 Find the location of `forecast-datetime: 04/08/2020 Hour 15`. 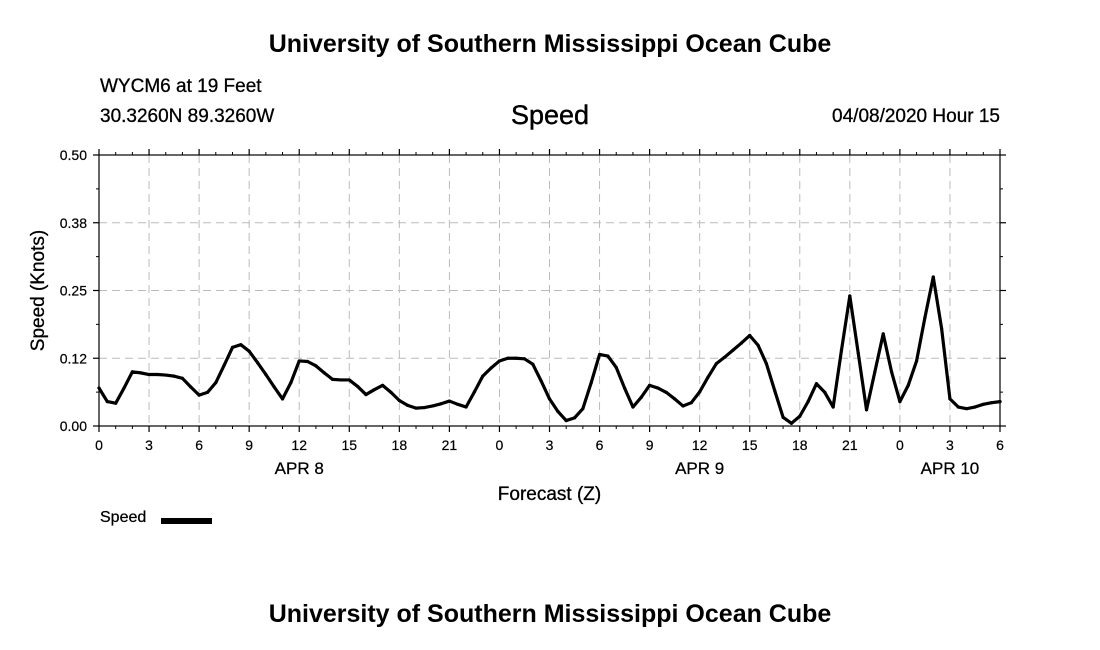

forecast-datetime: 04/08/2020 Hour 15 is located at coordinates (916, 116).